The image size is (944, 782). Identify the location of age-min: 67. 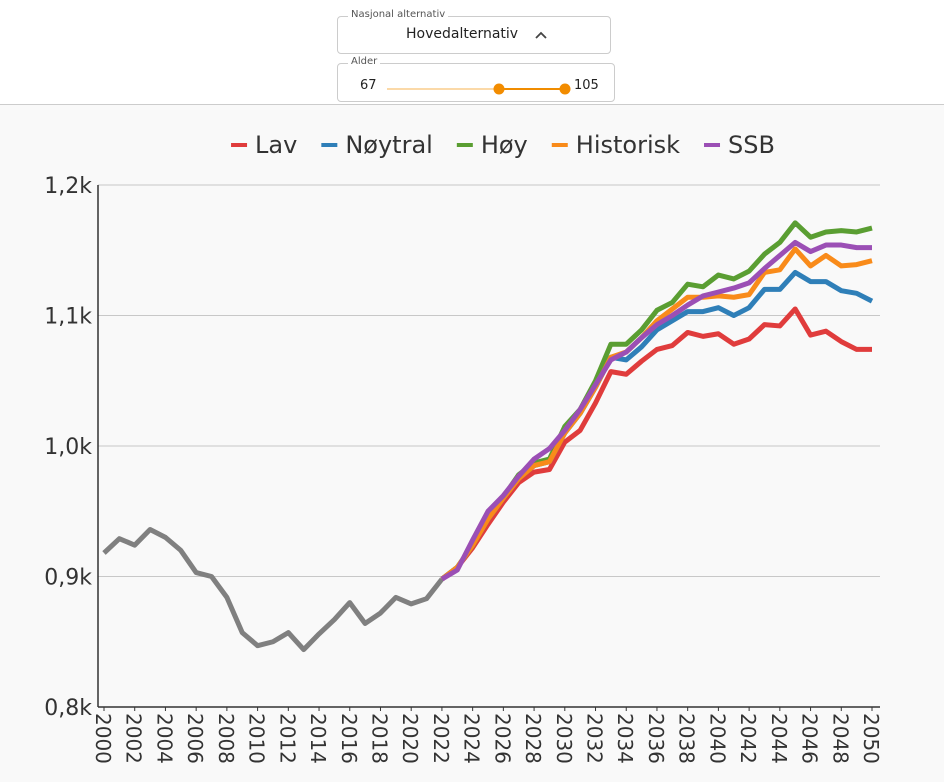
(368, 85).